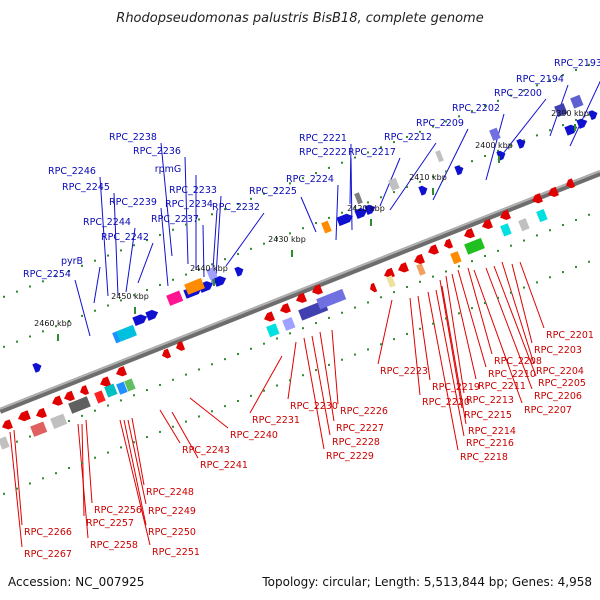  What do you see at coordinates (446, 402) in the screenshot?
I see `gene-label-reverse: RPC_2220` at bounding box center [446, 402].